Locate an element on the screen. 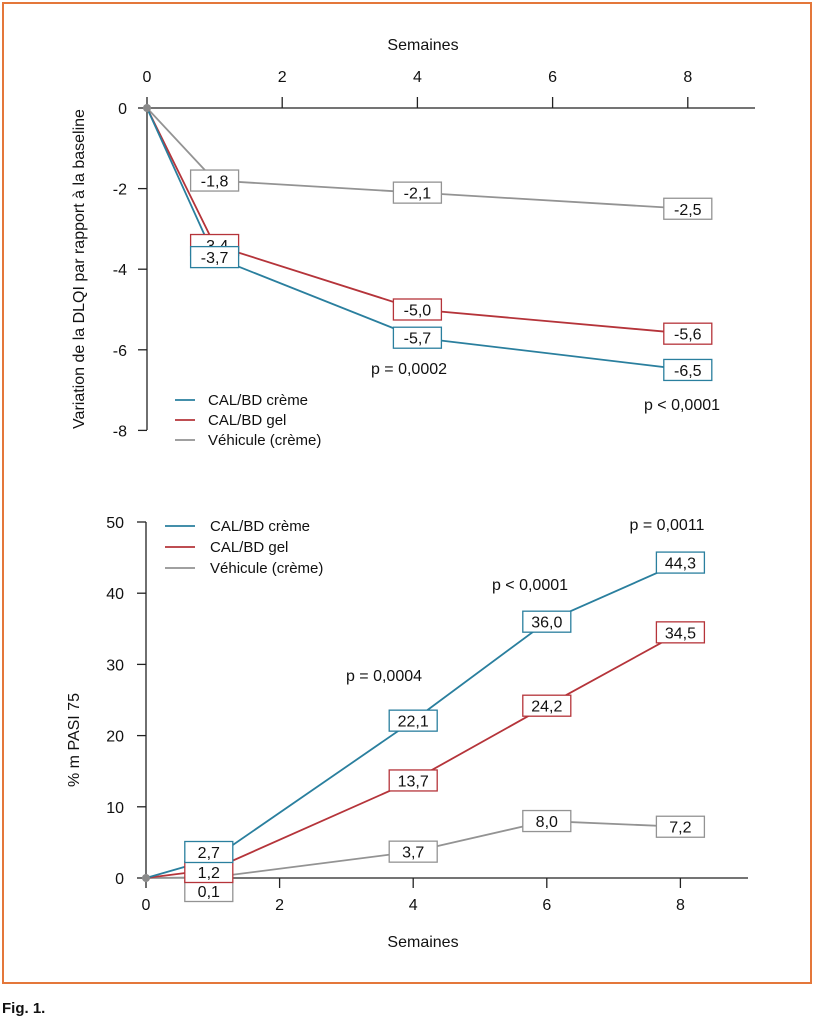  pasi-x-tick-label: 0 is located at coordinates (146, 905).